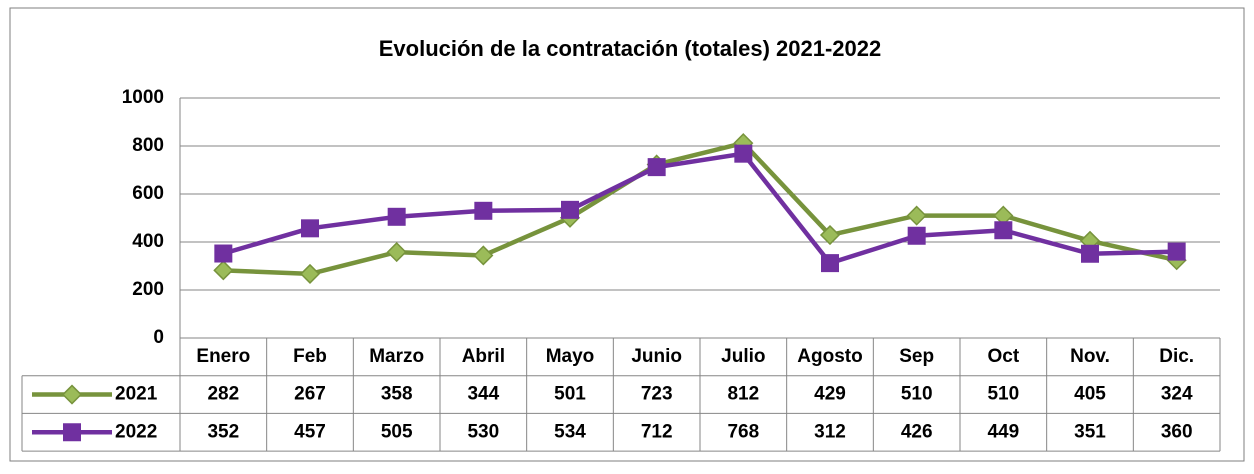 This screenshot has height=474, width=1254. I want to click on table-cell: 812, so click(743, 394).